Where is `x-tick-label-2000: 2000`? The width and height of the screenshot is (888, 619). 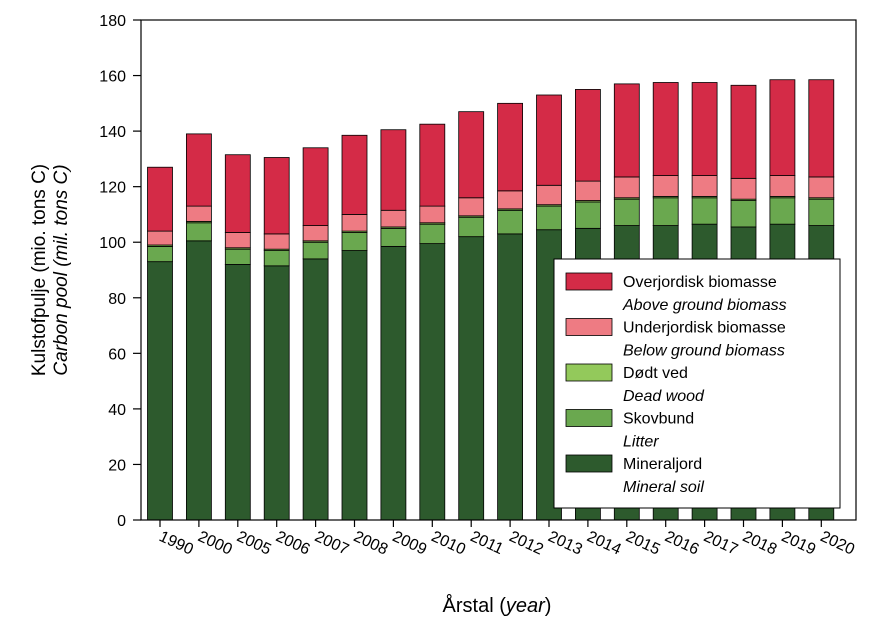
x-tick-label-2000: 2000 is located at coordinates (215, 543).